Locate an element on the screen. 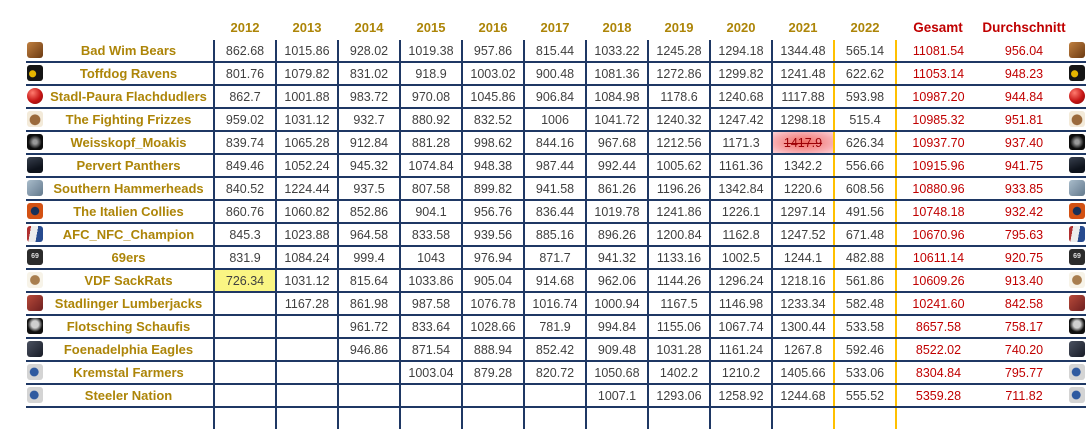 Image resolution: width=1088 pixels, height=443 pixels. year-value-cell: 959.02 is located at coordinates (244, 120).